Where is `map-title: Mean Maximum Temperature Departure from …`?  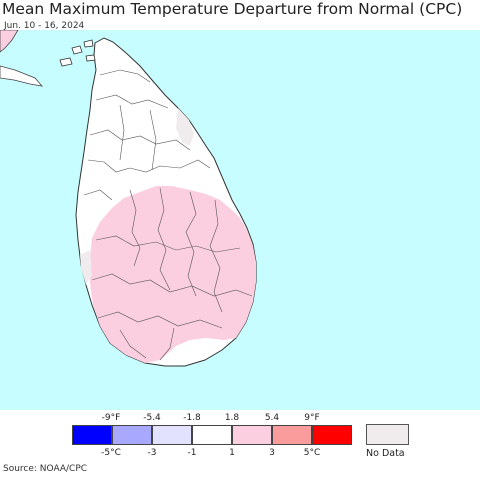 map-title: Mean Maximum Temperature Departure from … is located at coordinates (232, 9).